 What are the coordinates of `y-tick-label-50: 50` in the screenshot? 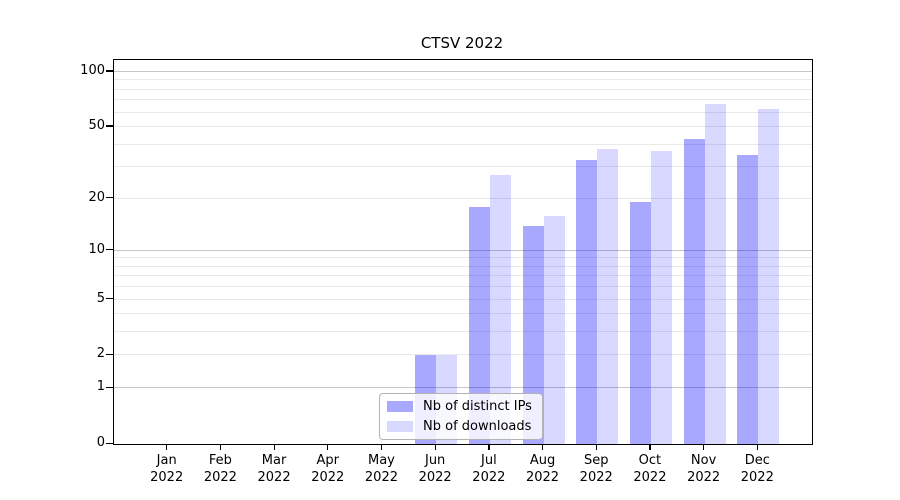 It's located at (96, 125).